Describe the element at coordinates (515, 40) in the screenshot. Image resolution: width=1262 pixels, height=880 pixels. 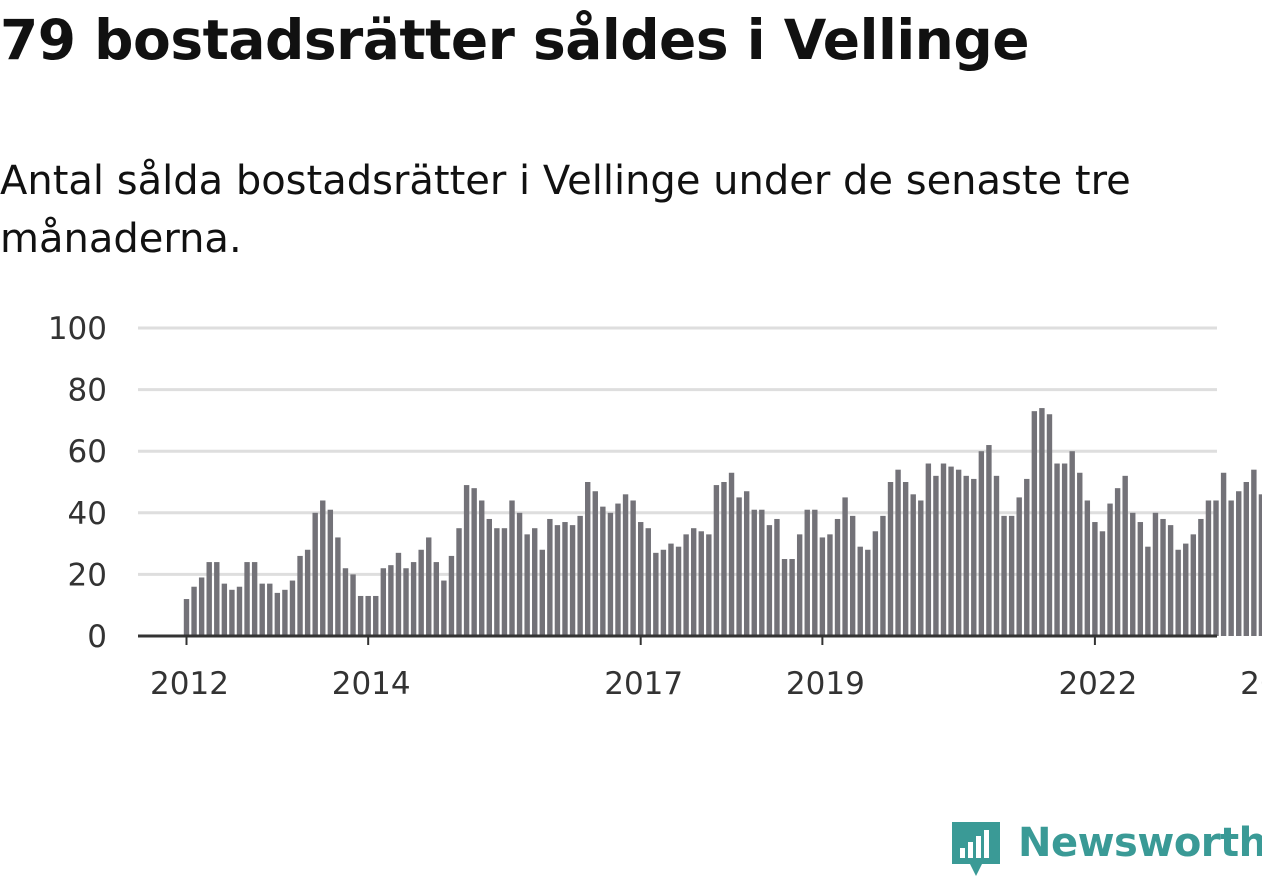
I see `chart-title: 79 bostadsrätter såldes i Vellinge` at that location.